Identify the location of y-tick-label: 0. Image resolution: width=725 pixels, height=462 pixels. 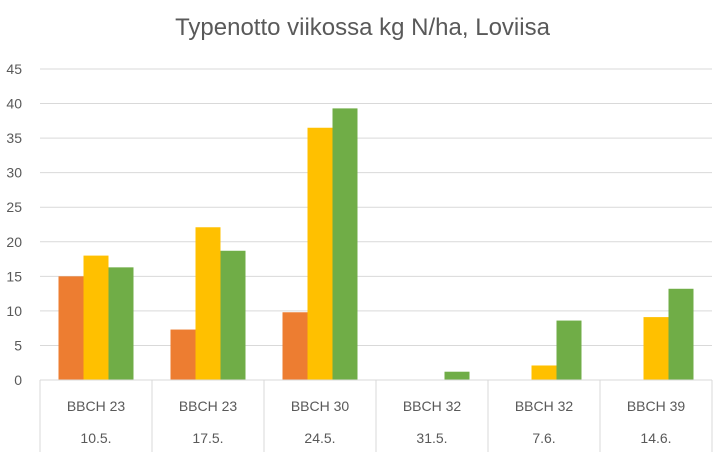
(18, 380).